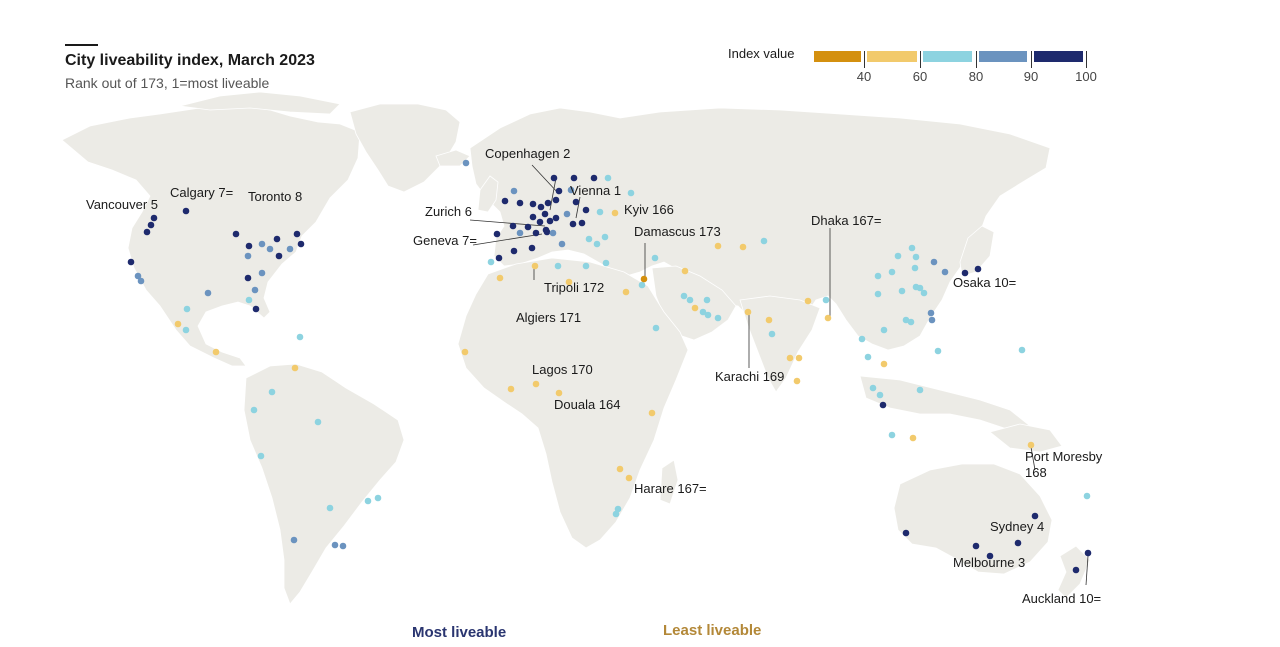  Describe the element at coordinates (920, 76) in the screenshot. I see `legend-tick-label: 60` at that location.